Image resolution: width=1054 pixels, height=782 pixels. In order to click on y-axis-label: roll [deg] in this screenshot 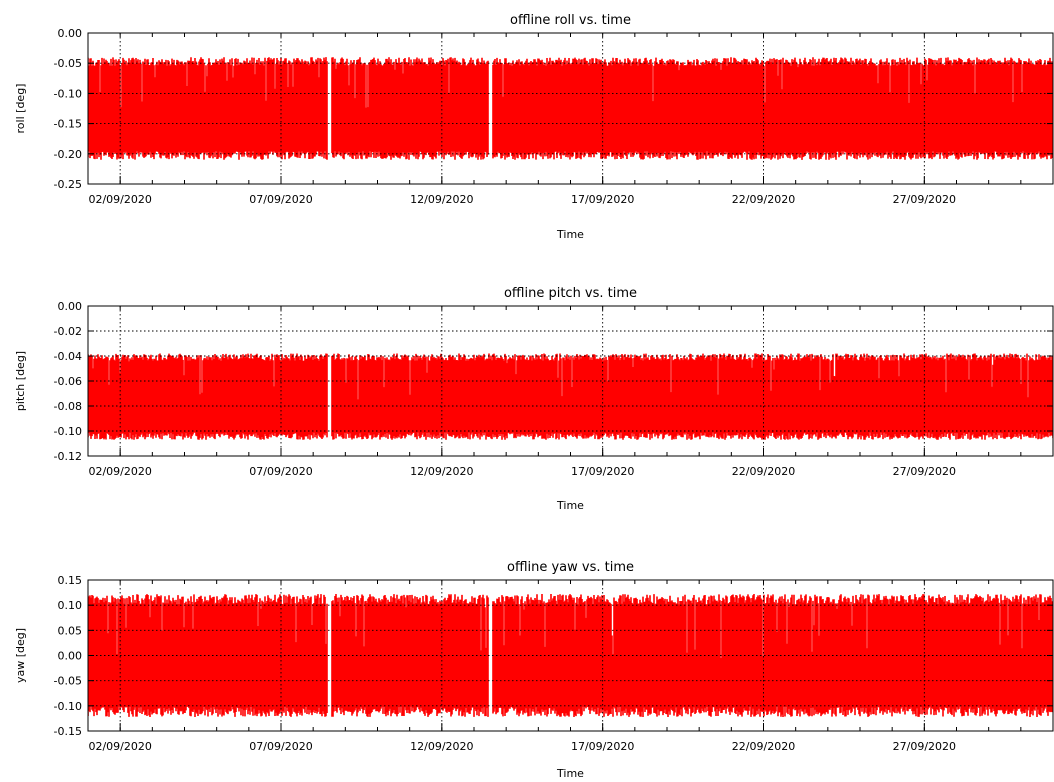, I will do `click(20, 109)`.